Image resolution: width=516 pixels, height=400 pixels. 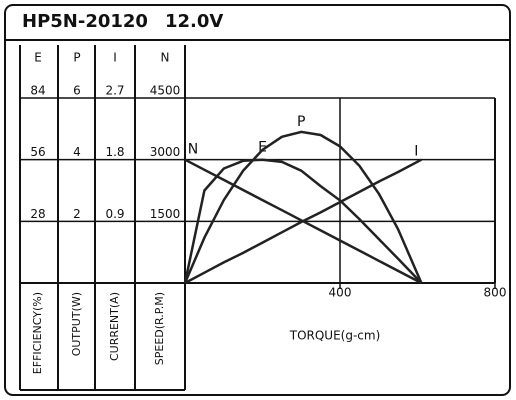 What do you see at coordinates (340, 293) in the screenshot?
I see `x-tick-label: 400` at bounding box center [340, 293].